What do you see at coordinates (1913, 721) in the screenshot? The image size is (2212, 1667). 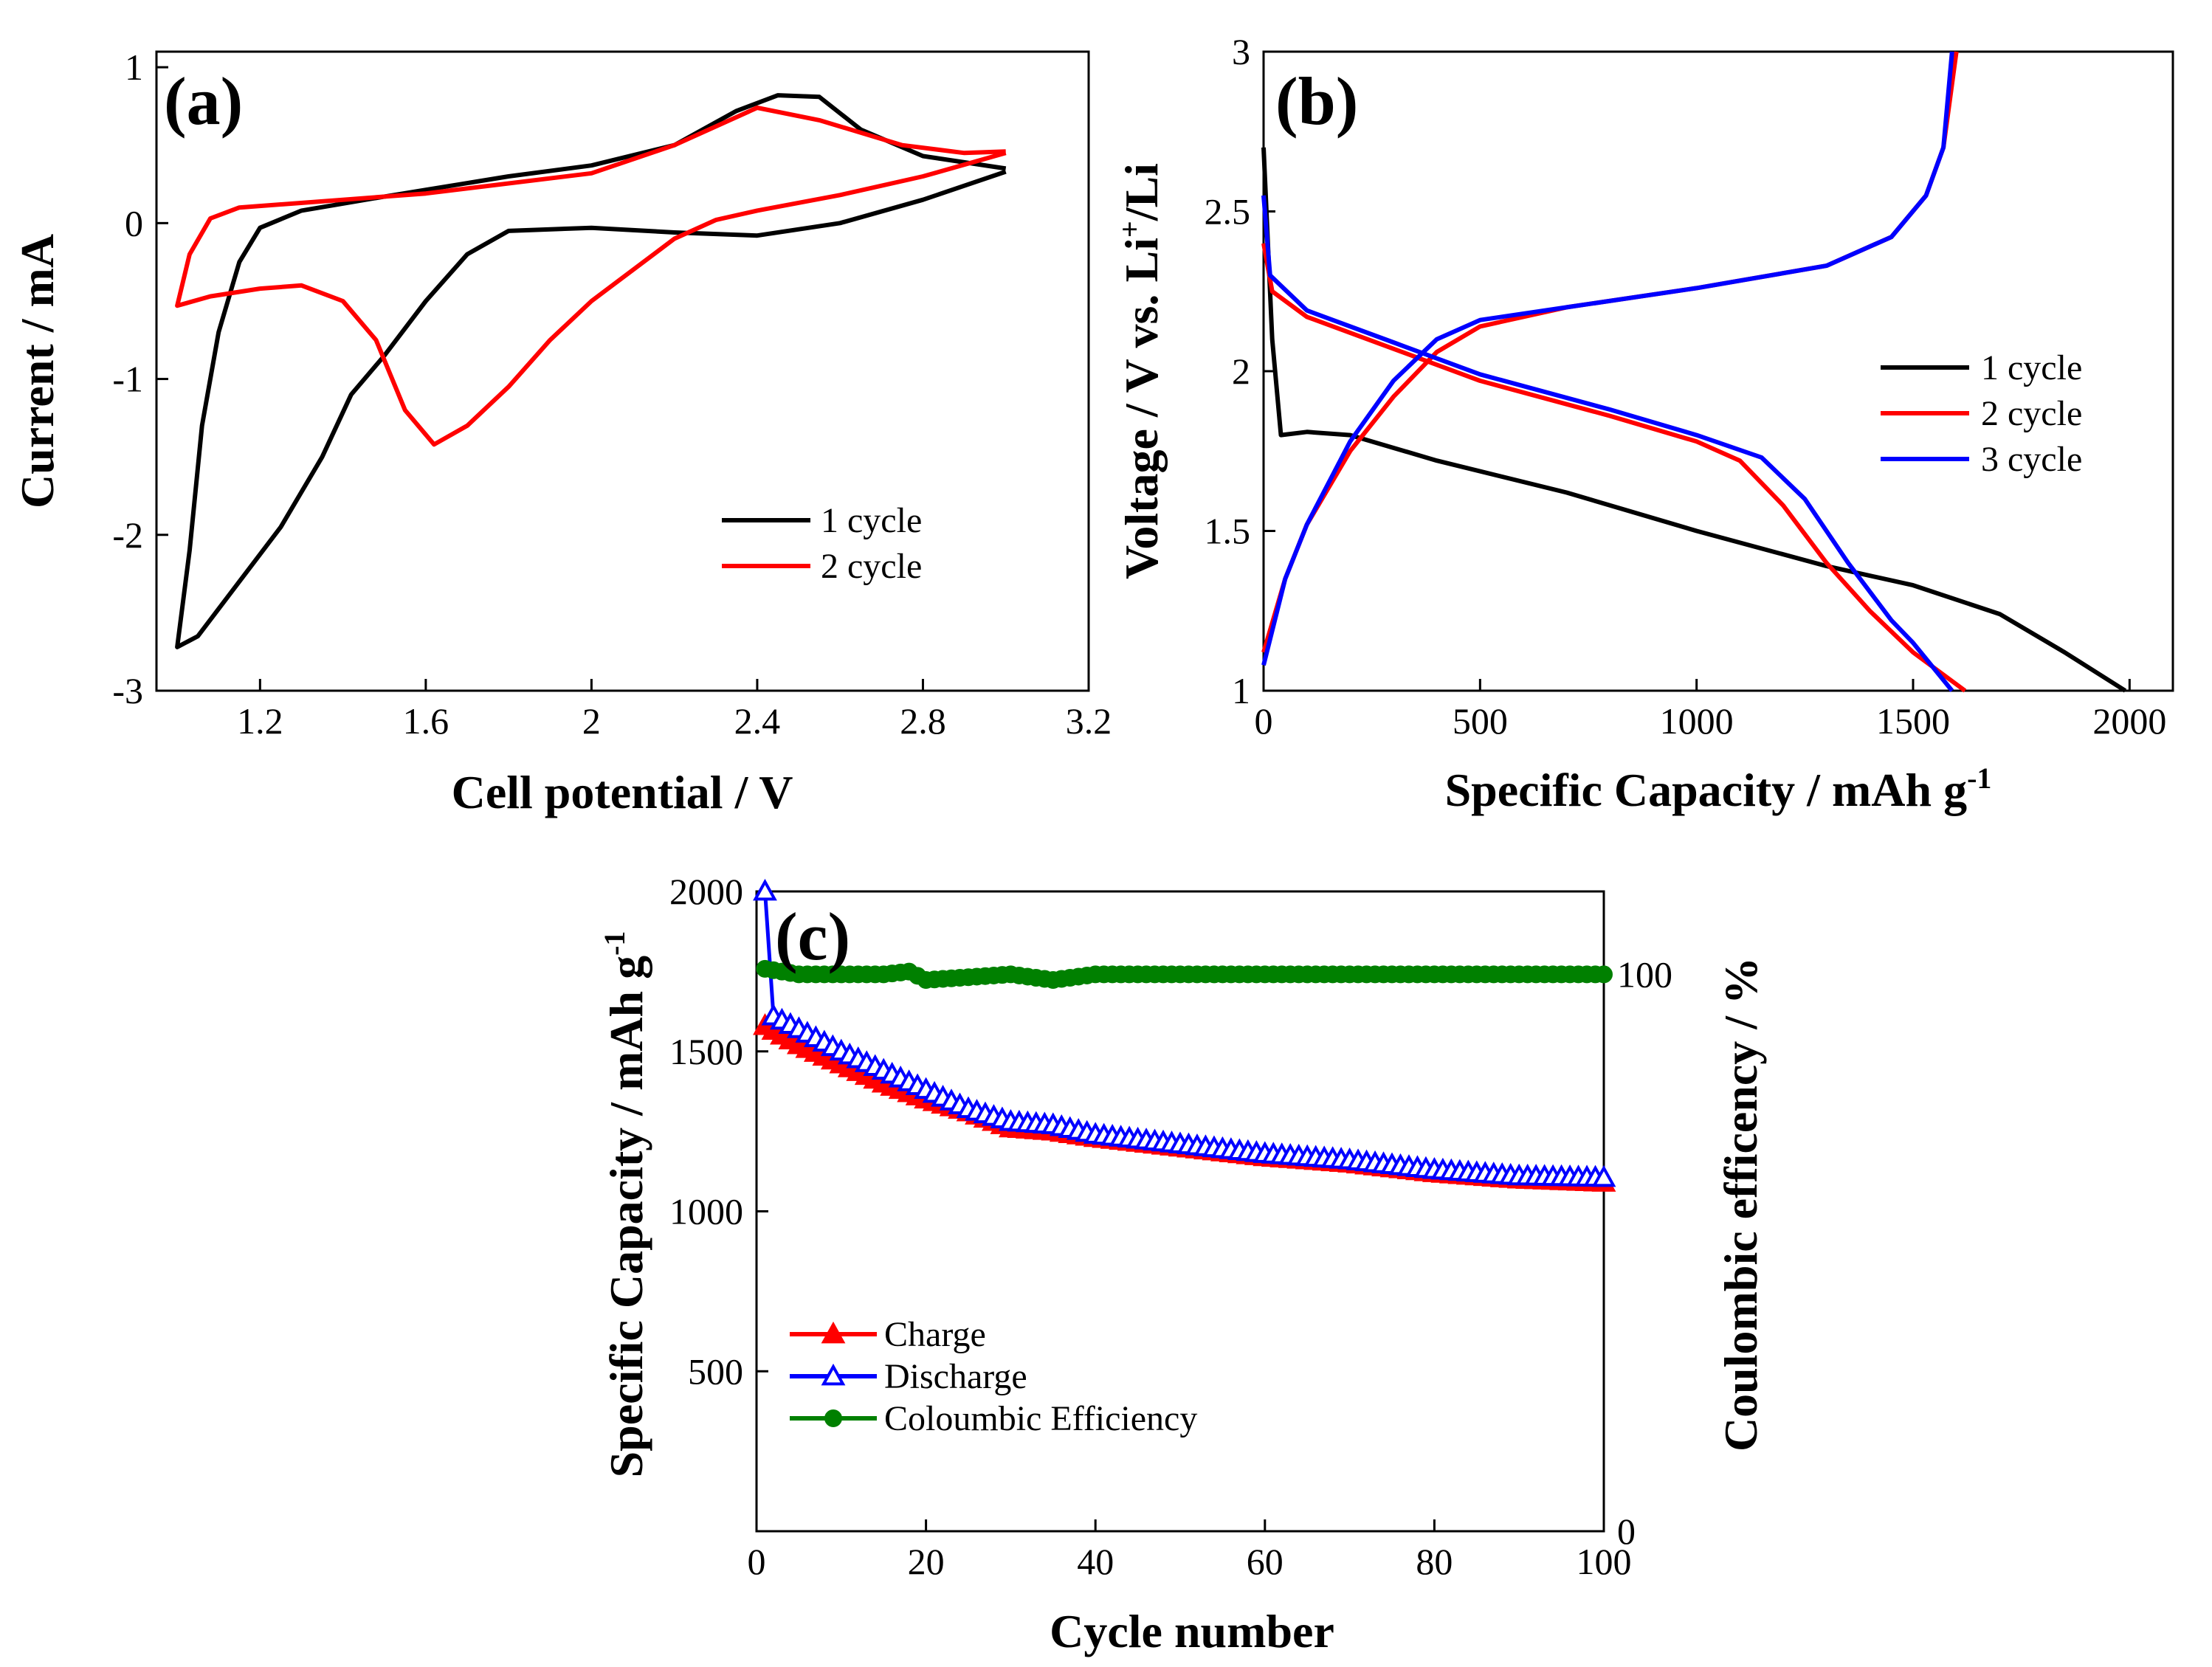 I see `b-xtick-label: 1500` at bounding box center [1913, 721].